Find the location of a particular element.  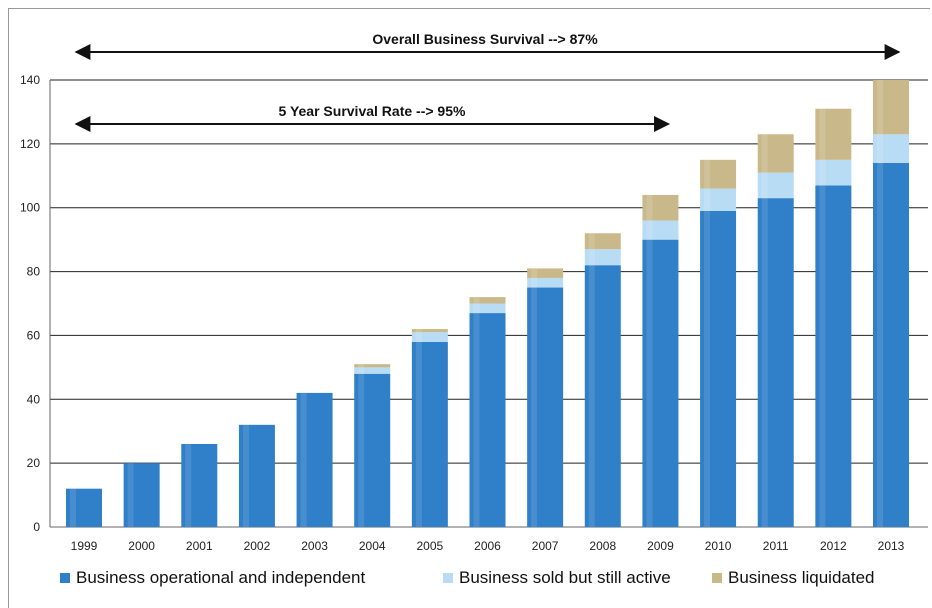

bar-segment: 2013 Business sold but still active: 9 is located at coordinates (891, 149).